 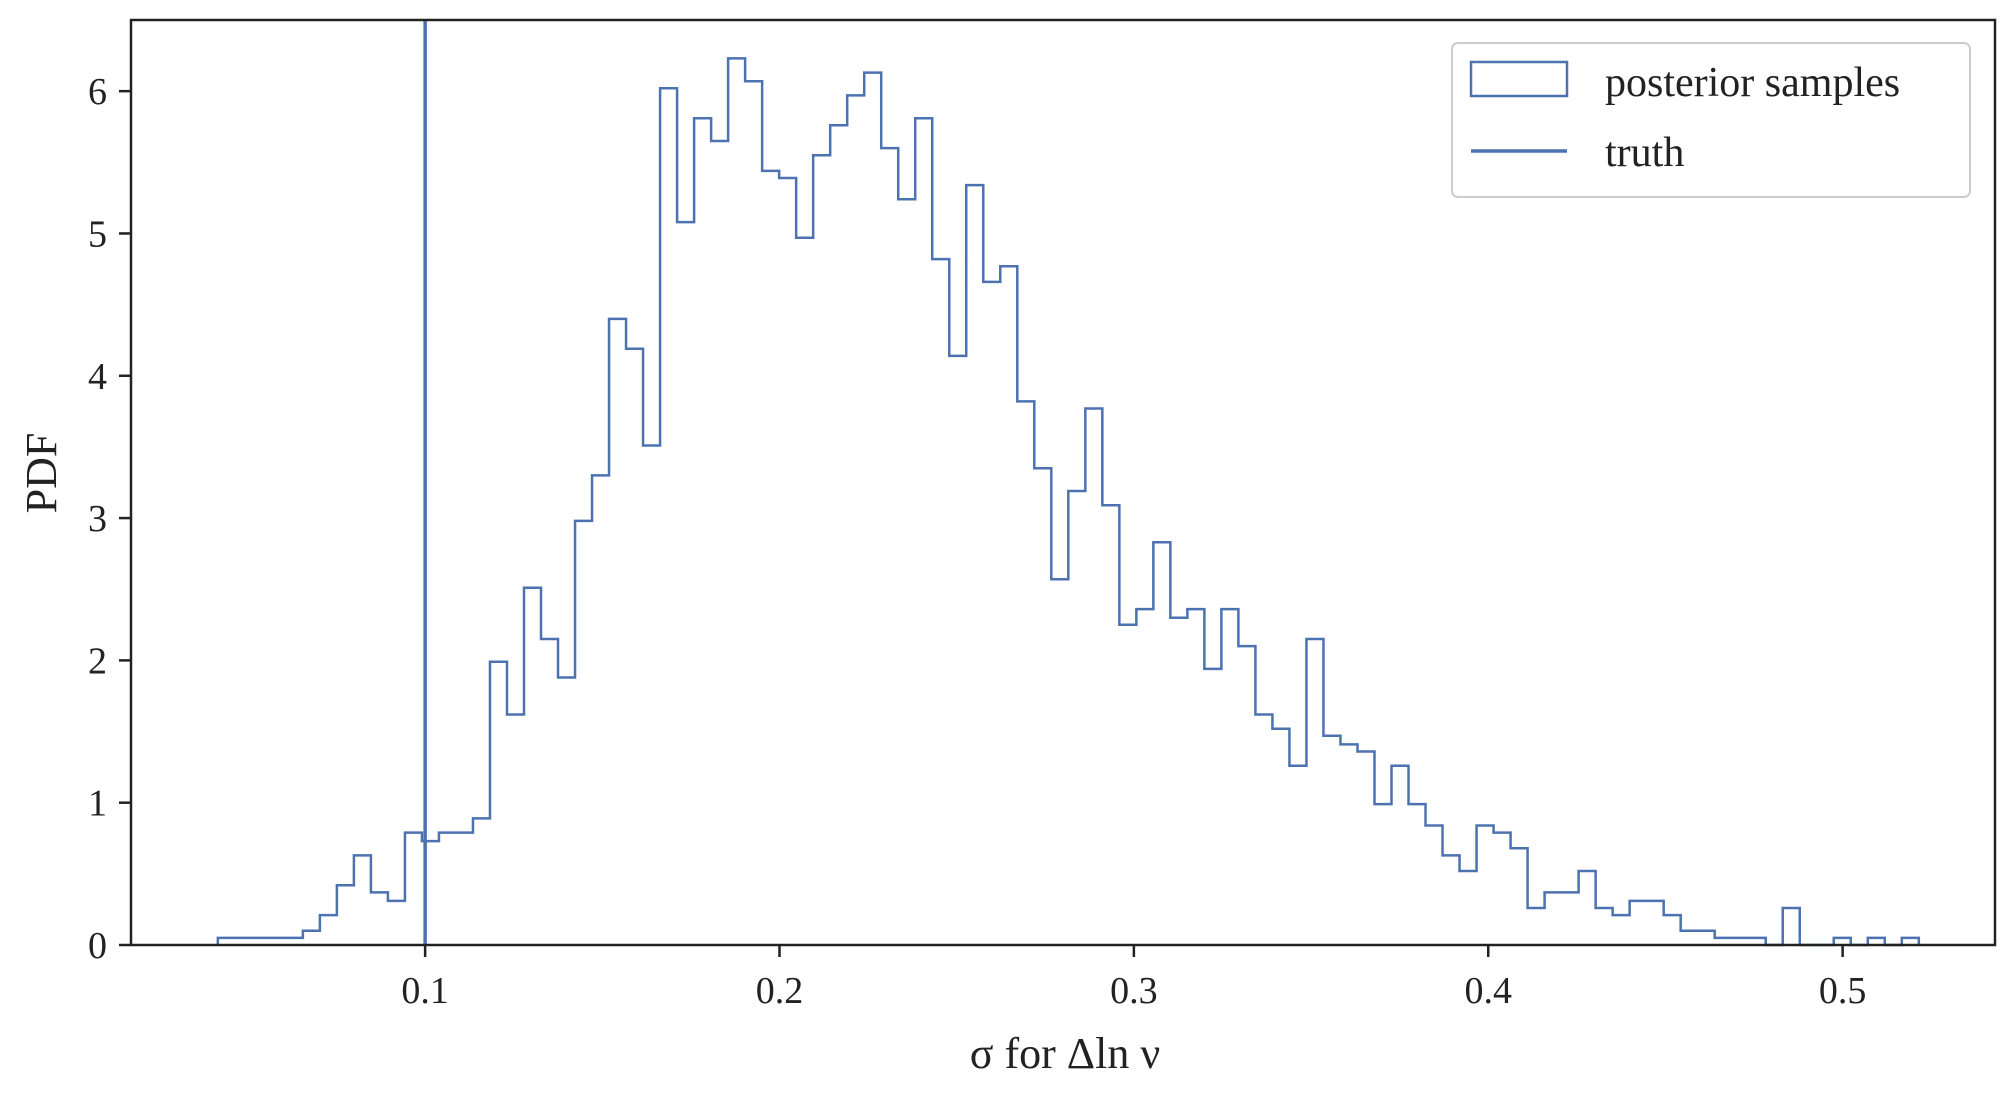 I want to click on y-tick-label: 4, so click(x=97, y=377).